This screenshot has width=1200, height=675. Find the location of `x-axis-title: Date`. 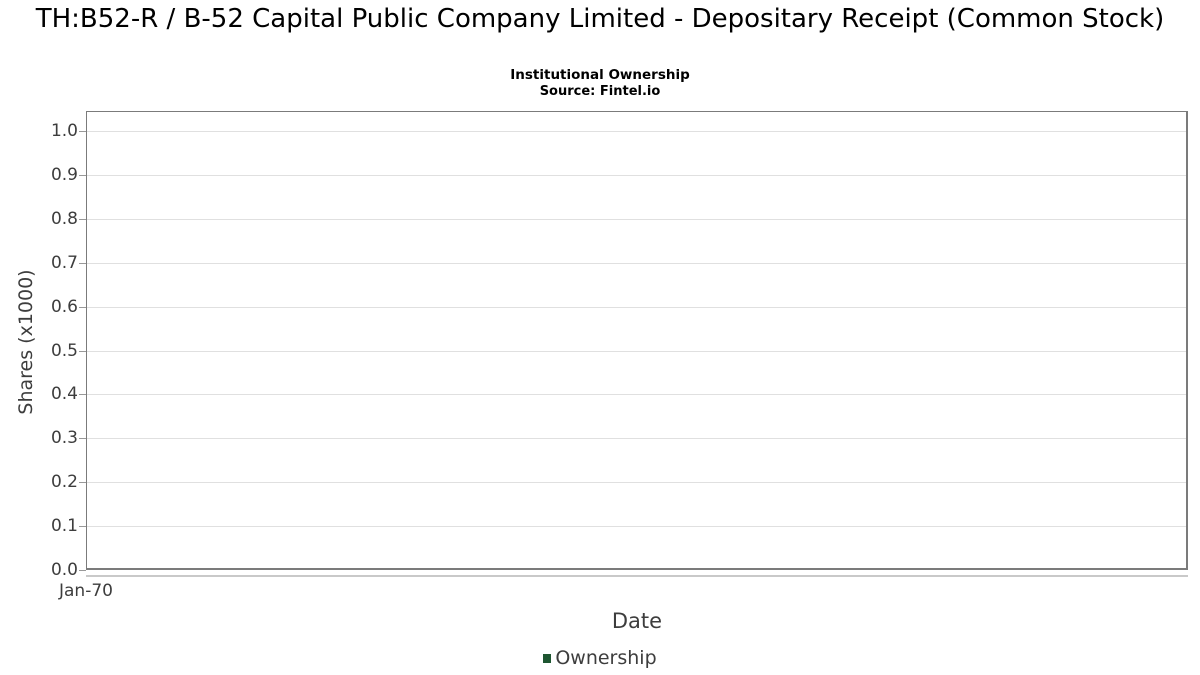

x-axis-title: Date is located at coordinates (637, 621).